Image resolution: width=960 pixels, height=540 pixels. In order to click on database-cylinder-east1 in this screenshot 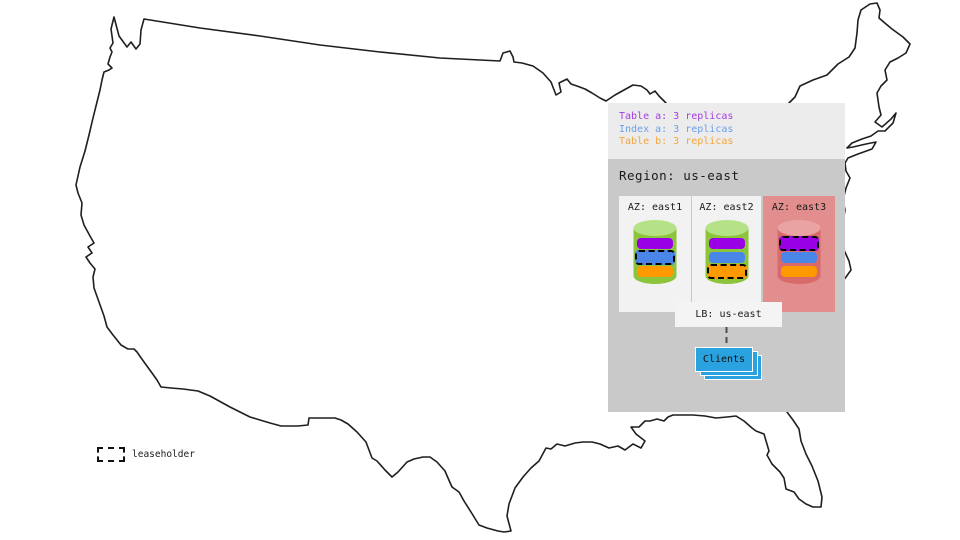, I will do `click(655, 252)`.